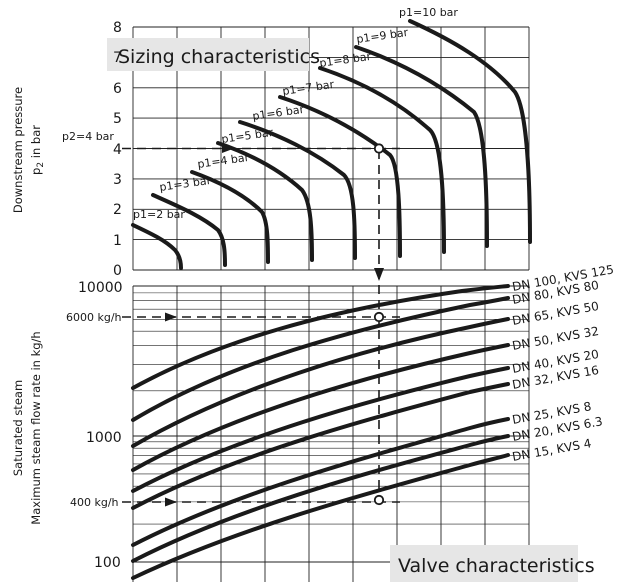 This screenshot has height=582, width=638. I want to click on curve-dn65, so click(320, 382).